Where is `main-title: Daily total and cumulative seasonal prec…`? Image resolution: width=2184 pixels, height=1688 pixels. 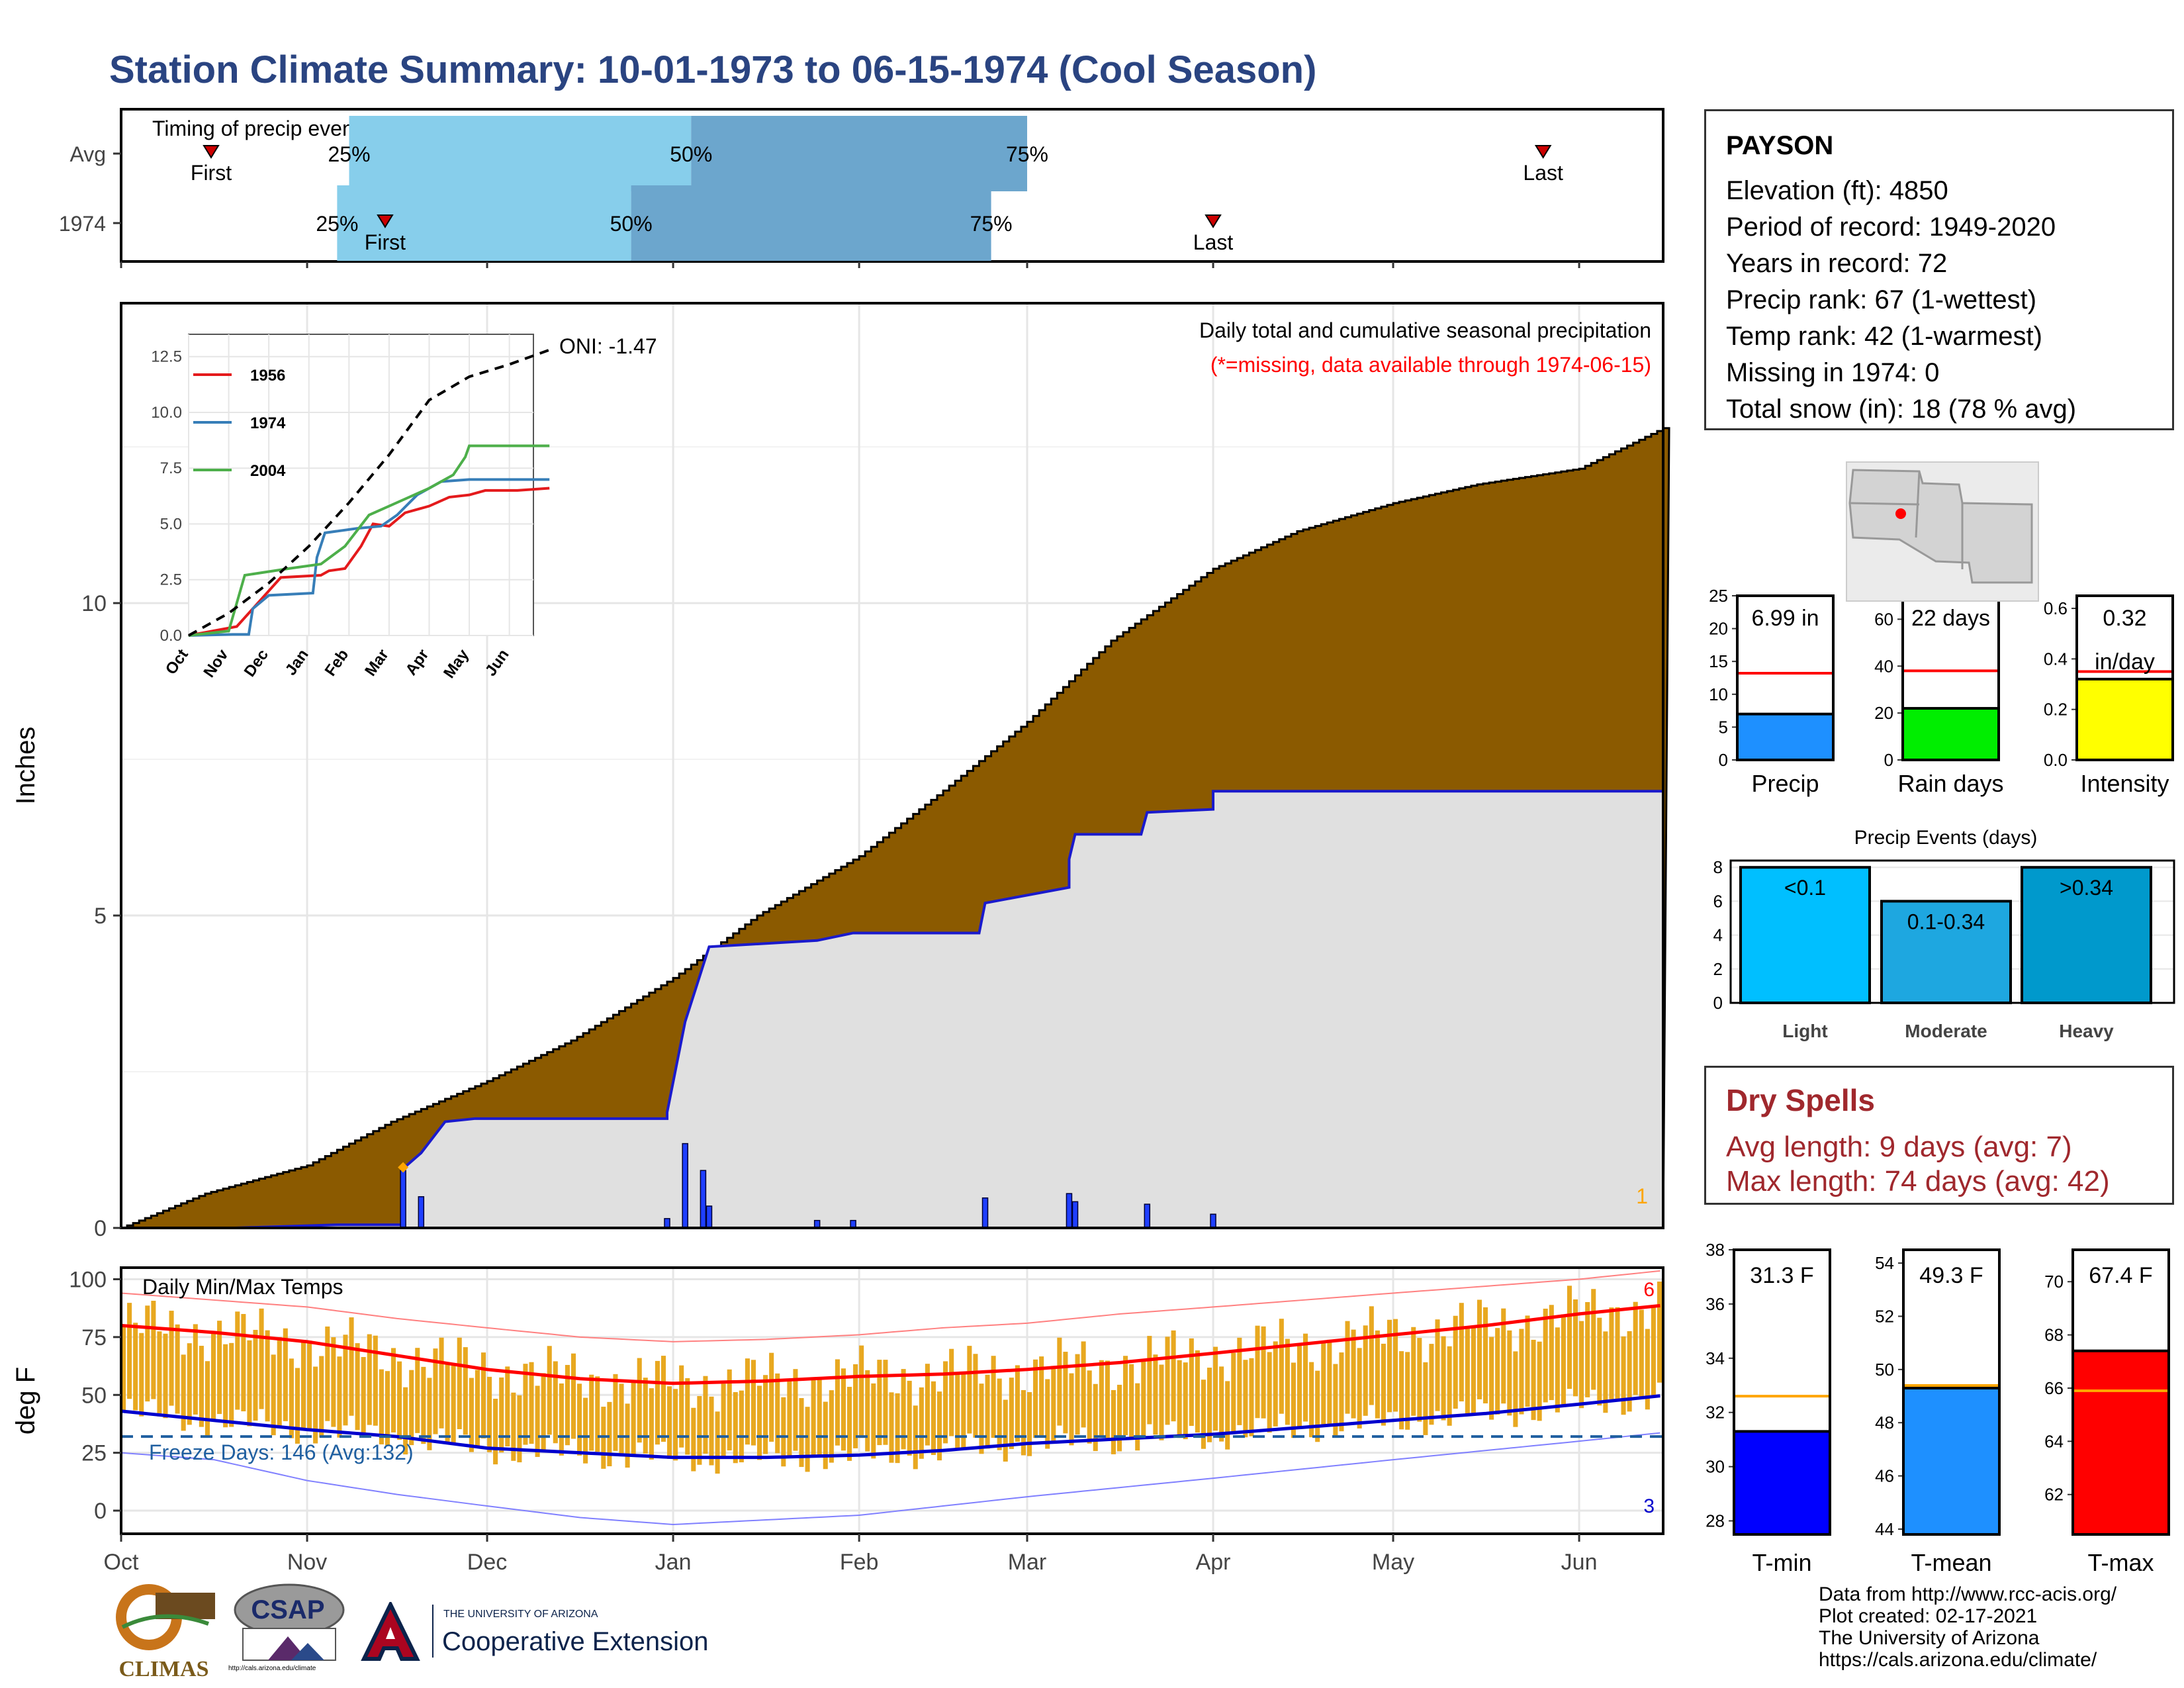 main-title: Daily total and cumulative seasonal prec… is located at coordinates (1425, 330).